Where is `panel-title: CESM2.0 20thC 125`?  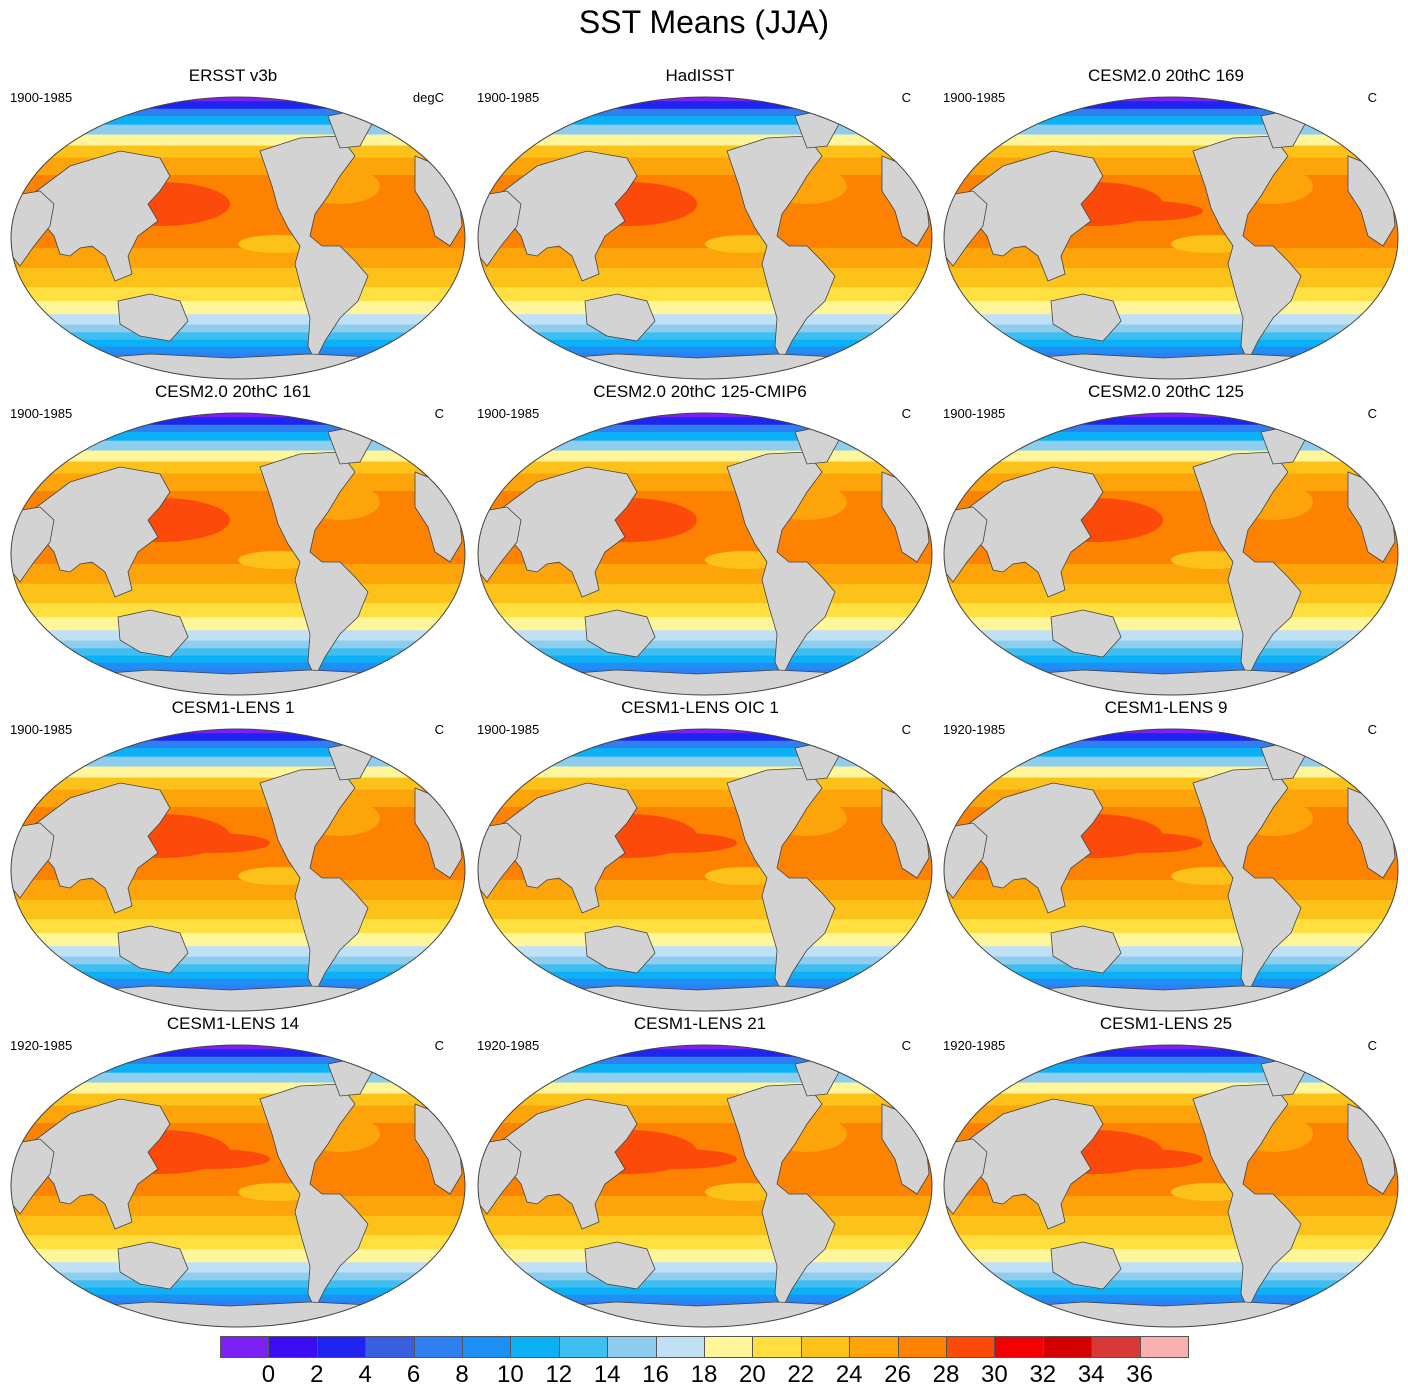 panel-title: CESM2.0 20thC 125 is located at coordinates (1166, 391).